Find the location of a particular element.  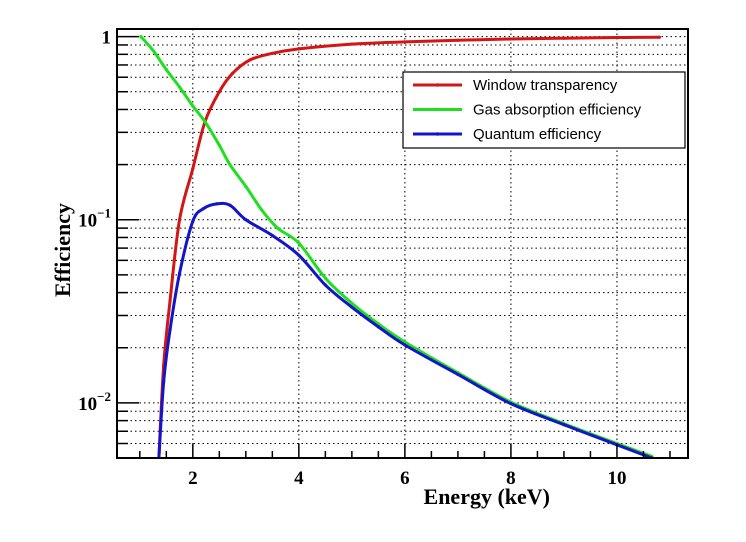

y-tick-exponent: −2 is located at coordinates (104, 396).